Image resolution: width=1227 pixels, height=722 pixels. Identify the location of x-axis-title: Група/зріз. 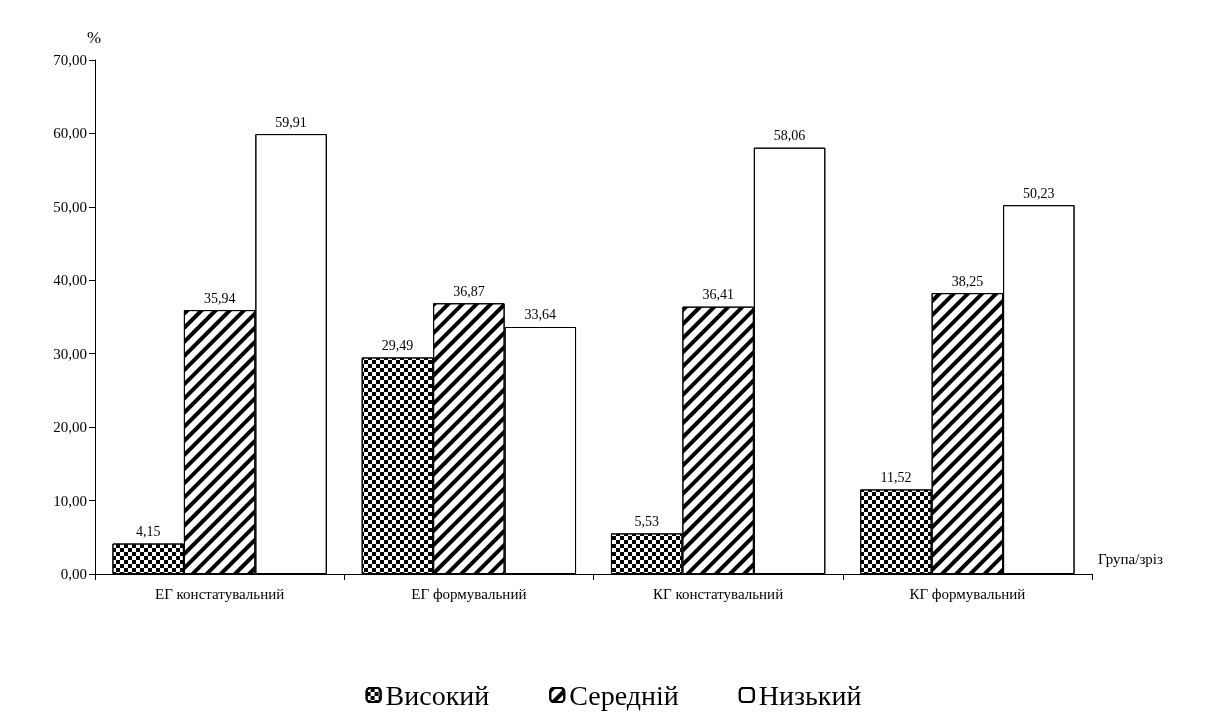
(1130, 558).